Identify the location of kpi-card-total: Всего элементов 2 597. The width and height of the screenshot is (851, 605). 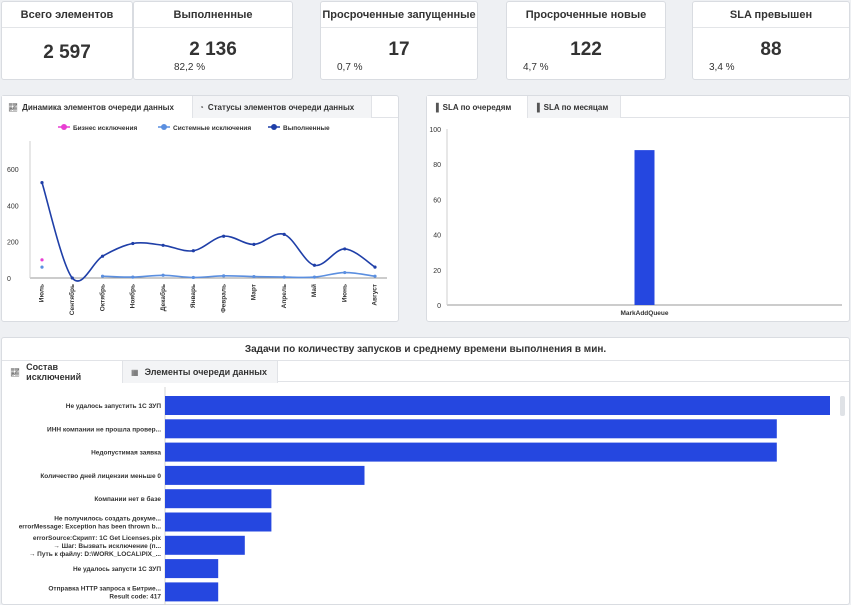
(67, 40).